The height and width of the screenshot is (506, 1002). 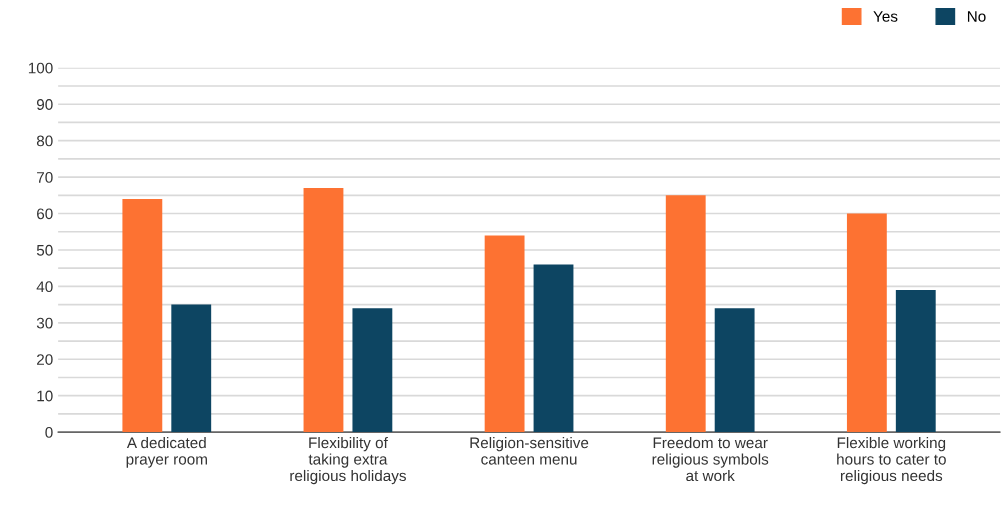 What do you see at coordinates (529, 450) in the screenshot?
I see `x-tick-label: Religion-sensitive canteen menu` at bounding box center [529, 450].